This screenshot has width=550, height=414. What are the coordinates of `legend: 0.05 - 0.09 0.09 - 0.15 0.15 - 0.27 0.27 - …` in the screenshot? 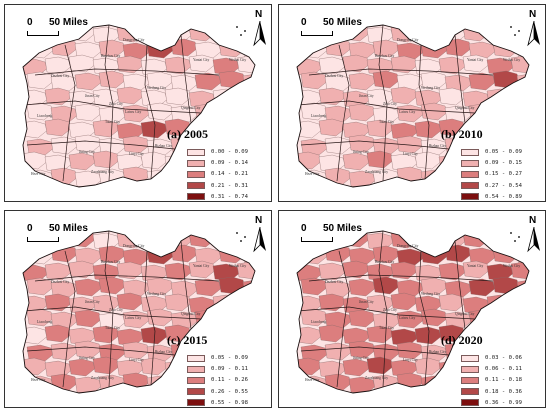 It's located at (502, 174).